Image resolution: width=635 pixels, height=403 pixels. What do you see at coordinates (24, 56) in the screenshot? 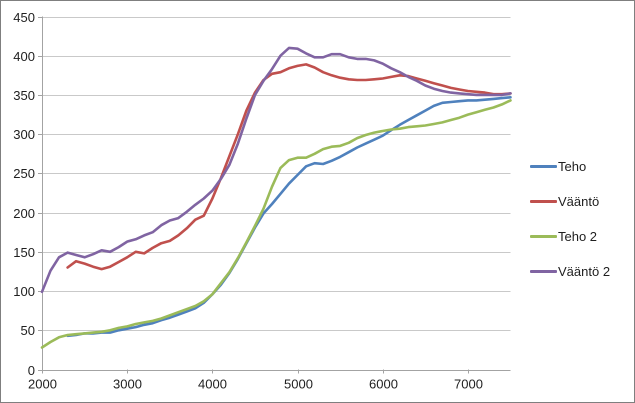
I see `y-axis-label: 400` at bounding box center [24, 56].